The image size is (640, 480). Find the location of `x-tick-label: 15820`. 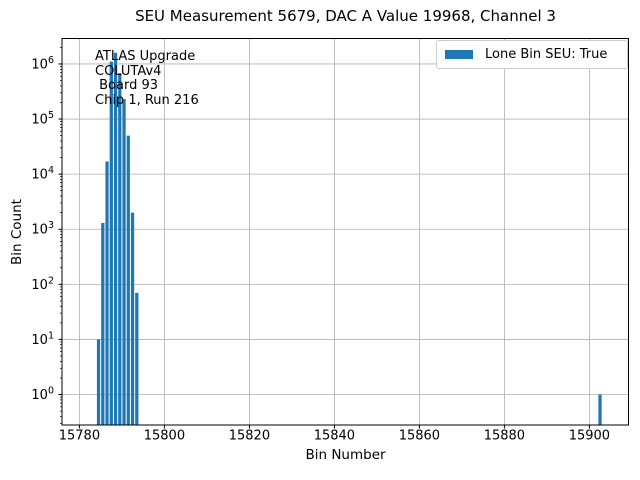

x-tick-label: 15820 is located at coordinates (249, 436).